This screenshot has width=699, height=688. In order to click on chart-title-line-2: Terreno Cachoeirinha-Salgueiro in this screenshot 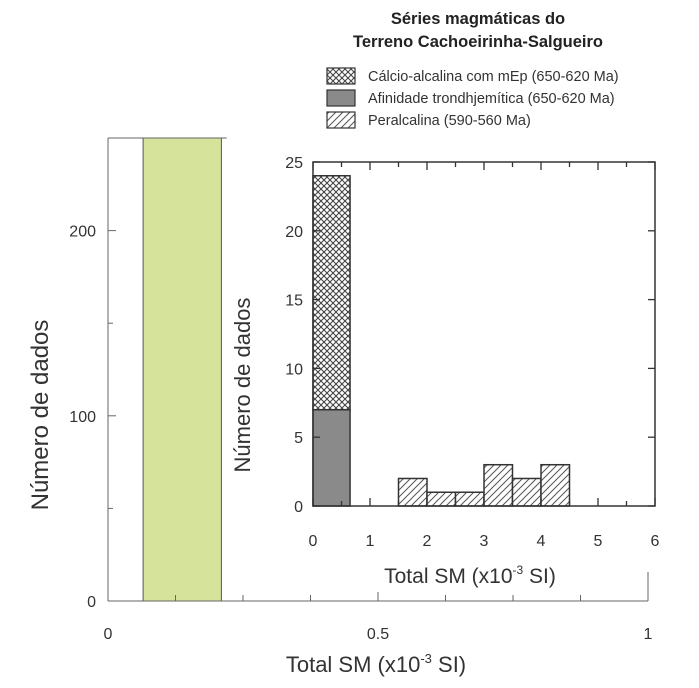, I will do `click(478, 42)`.